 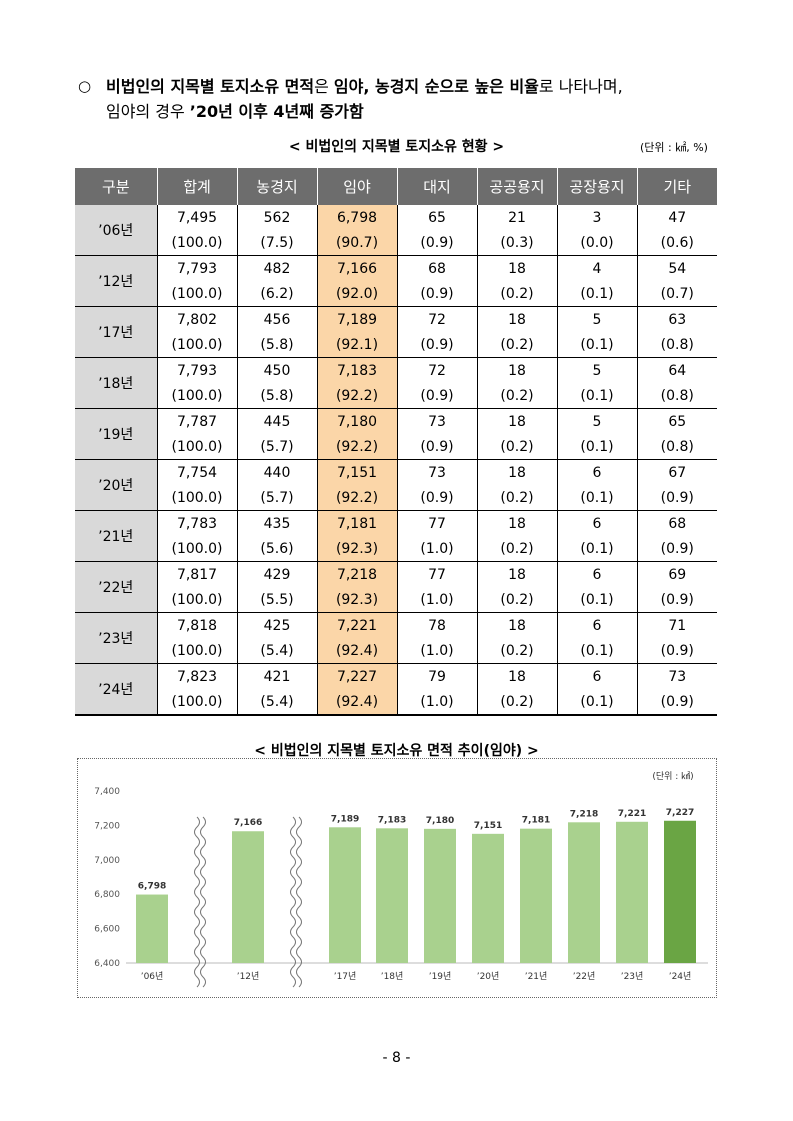 I want to click on year-cell: ’23년, so click(x=116, y=638).